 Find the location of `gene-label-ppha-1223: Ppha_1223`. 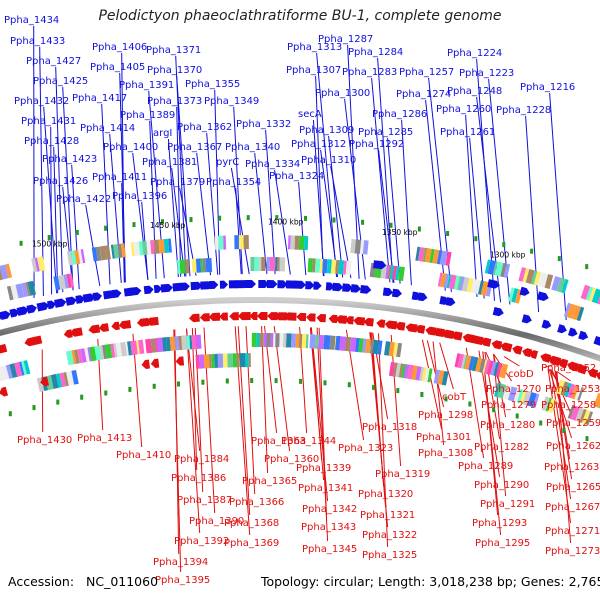

gene-label-ppha-1223: Ppha_1223 is located at coordinates (486, 73).